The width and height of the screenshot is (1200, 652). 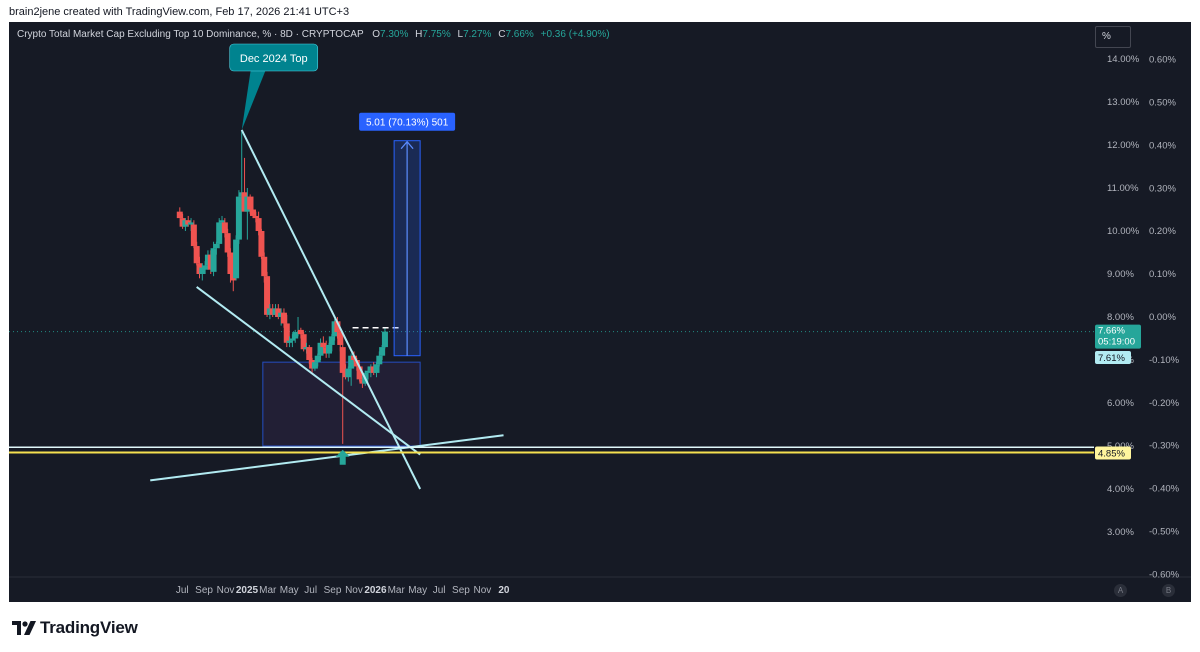 I want to click on price-label-text: 4.85%, so click(x=1111, y=453).